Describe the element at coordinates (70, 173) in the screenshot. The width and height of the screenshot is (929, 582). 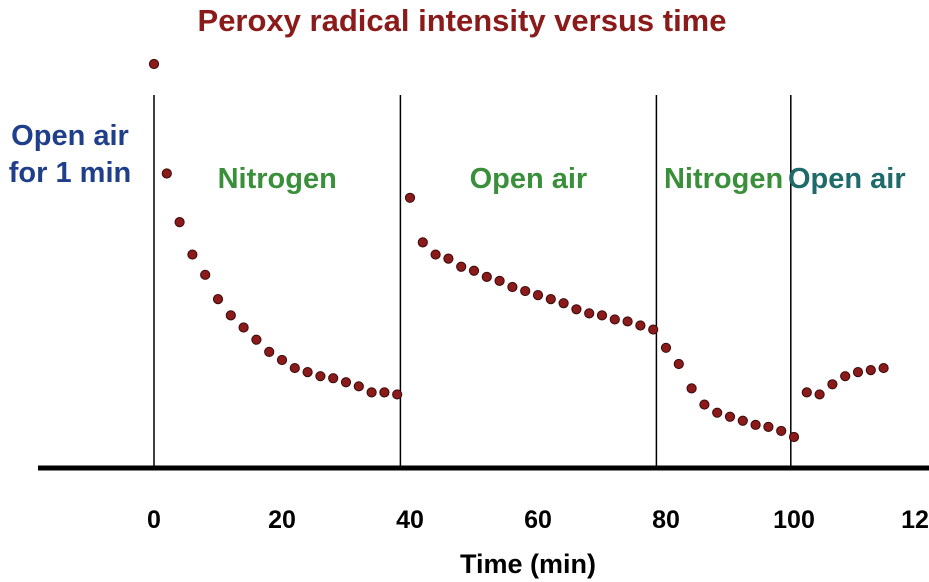
I see `phase-label: for 1 min` at that location.